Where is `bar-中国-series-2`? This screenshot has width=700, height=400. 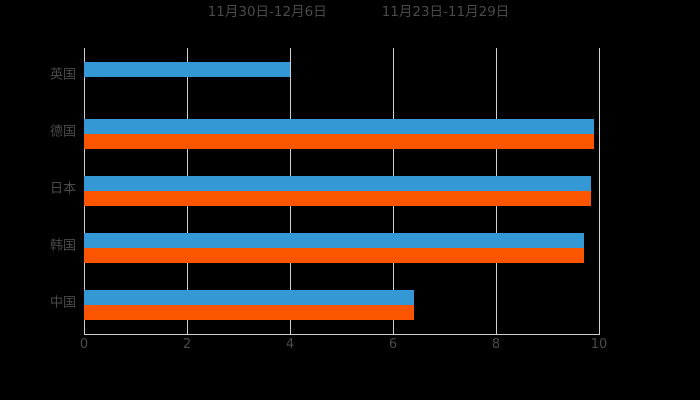
bar-中国-series-2 is located at coordinates (249, 313).